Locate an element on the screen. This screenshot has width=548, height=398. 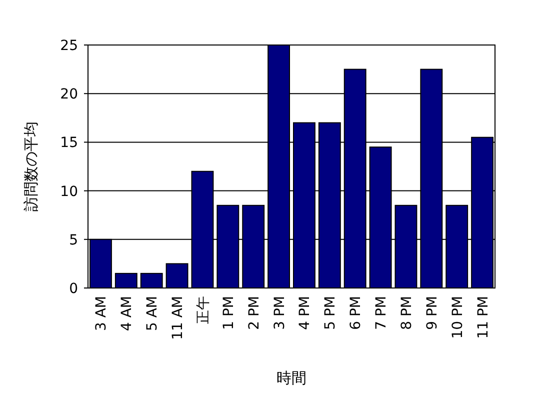
x-tick-label: 4 PM is located at coordinates (305, 313).